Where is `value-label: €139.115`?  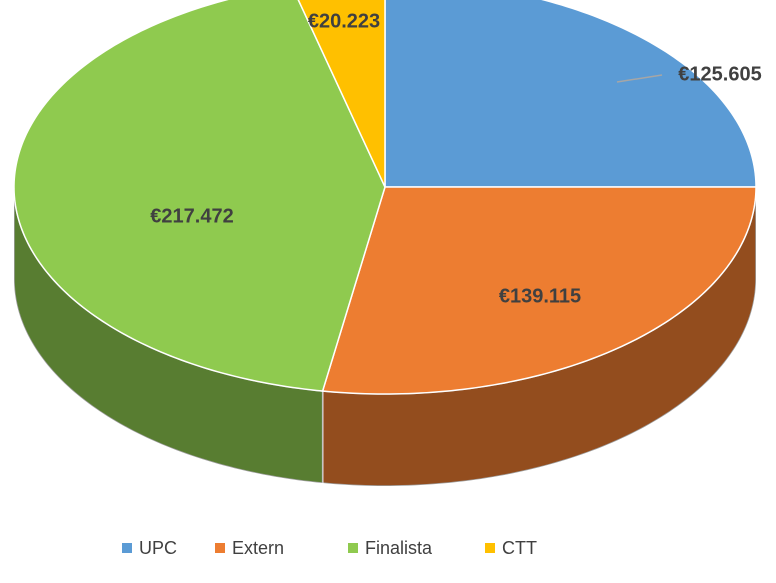
value-label: €139.115 is located at coordinates (540, 296).